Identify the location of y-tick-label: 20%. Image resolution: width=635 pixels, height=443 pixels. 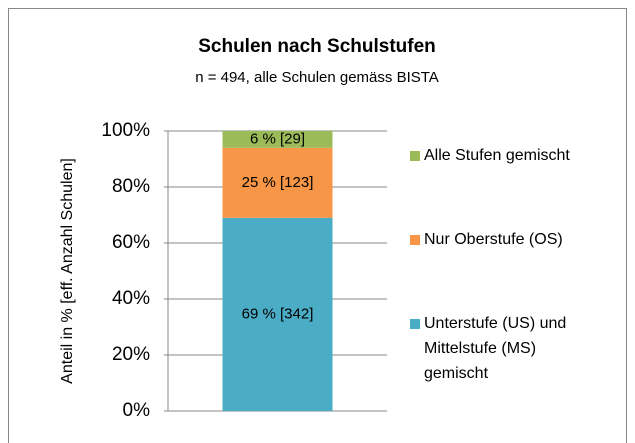
(131, 354).